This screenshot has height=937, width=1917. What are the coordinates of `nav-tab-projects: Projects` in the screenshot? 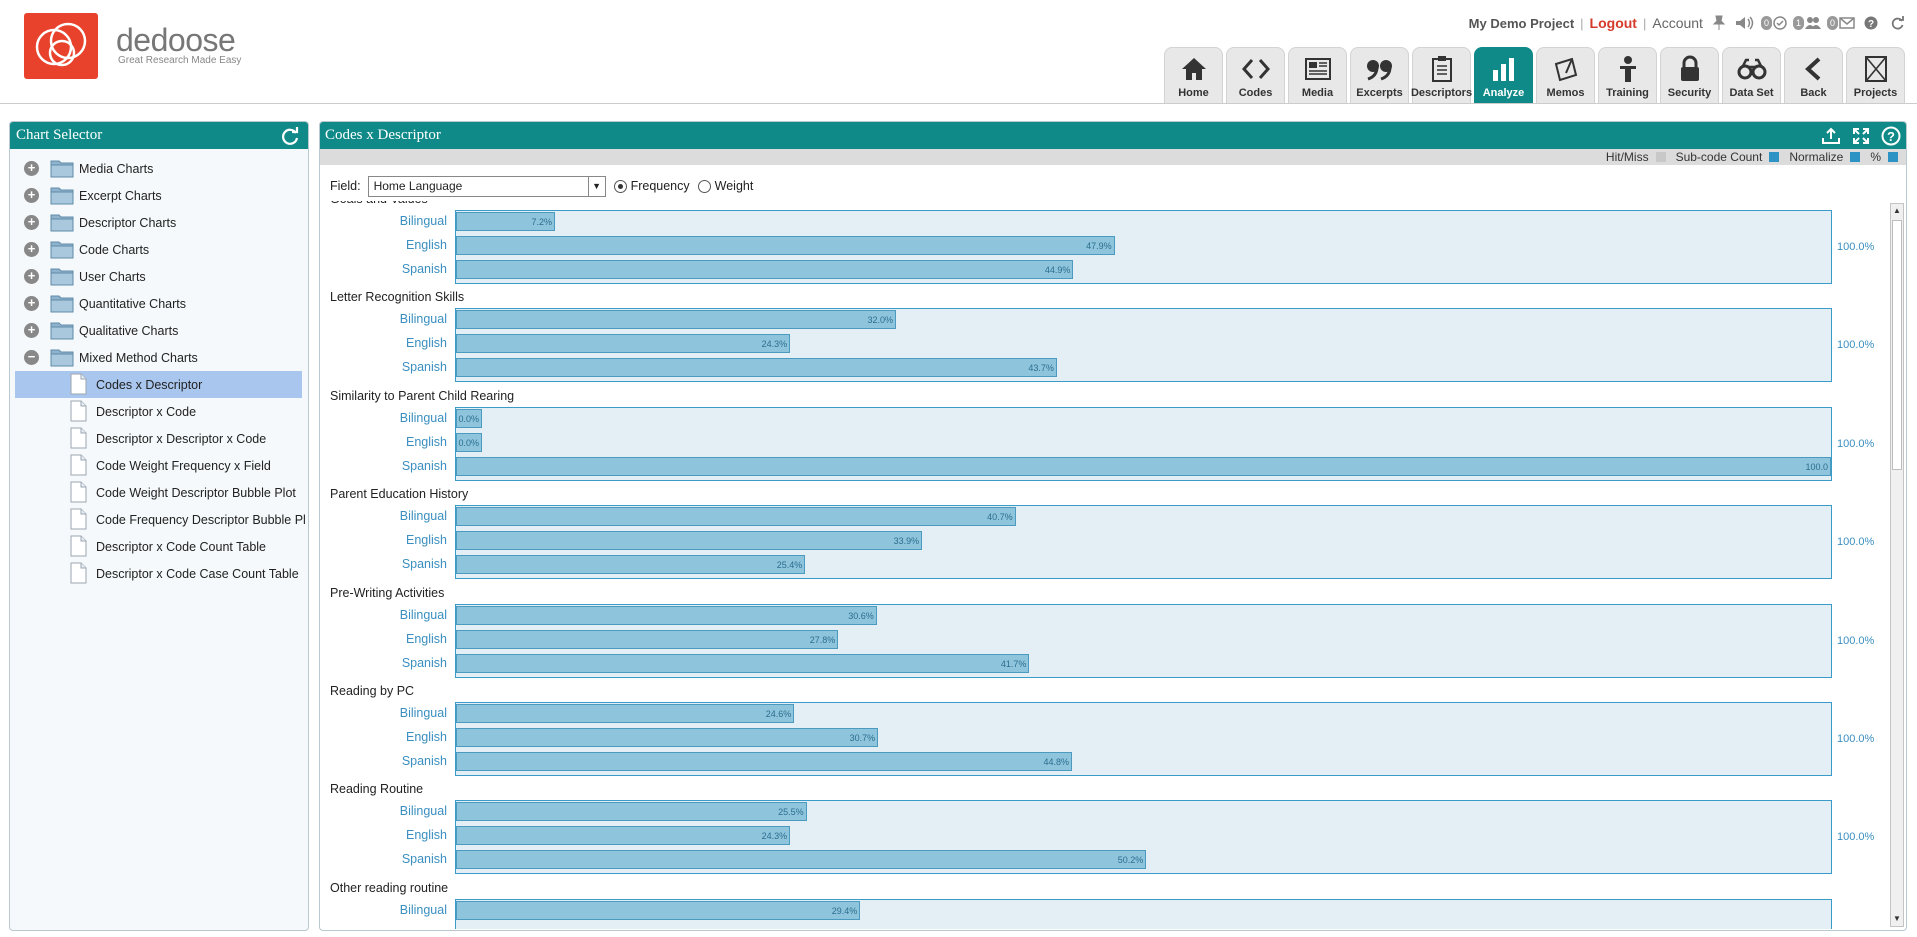 It's located at (1875, 75).